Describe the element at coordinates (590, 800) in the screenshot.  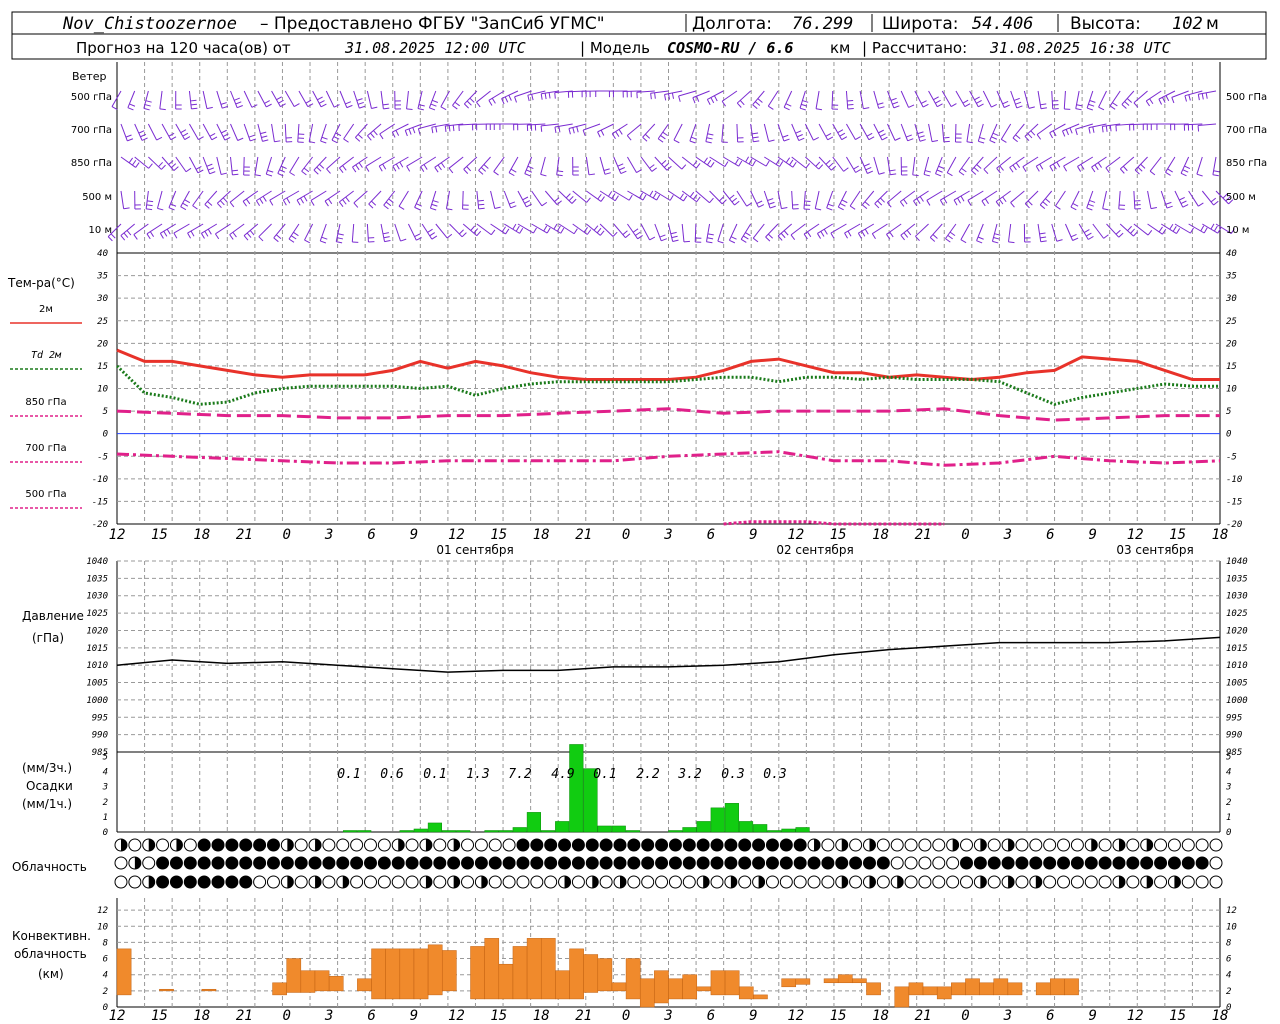
I see `precip-bar` at that location.